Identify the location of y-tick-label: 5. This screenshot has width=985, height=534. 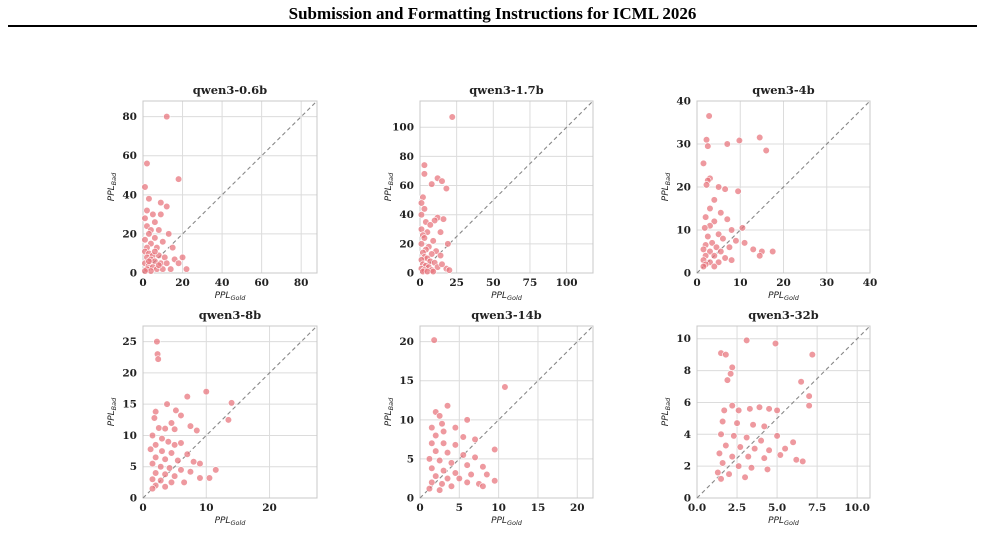
(410, 459).